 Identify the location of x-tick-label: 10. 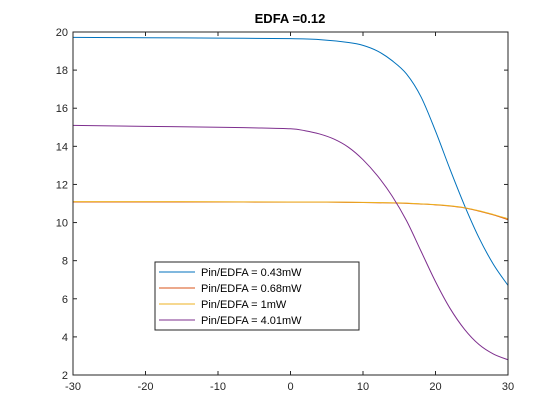
(363, 387).